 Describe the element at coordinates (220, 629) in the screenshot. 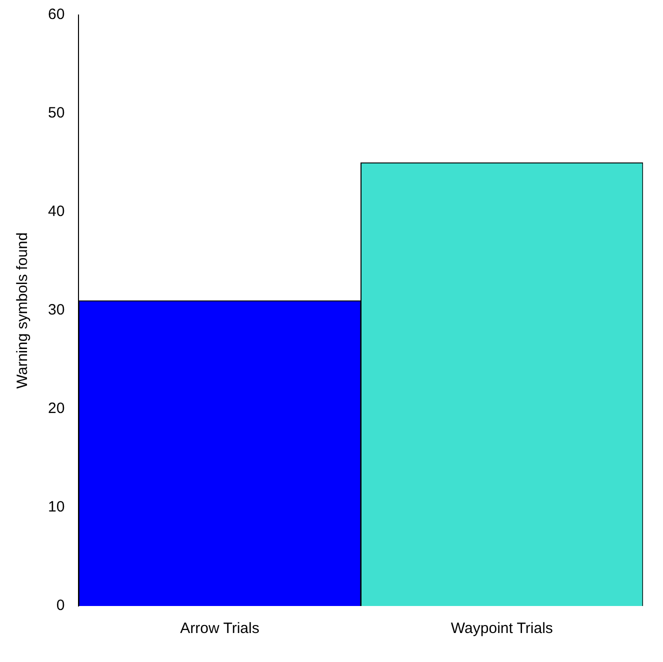

I see `x-tick-label: Arrow Trials` at that location.